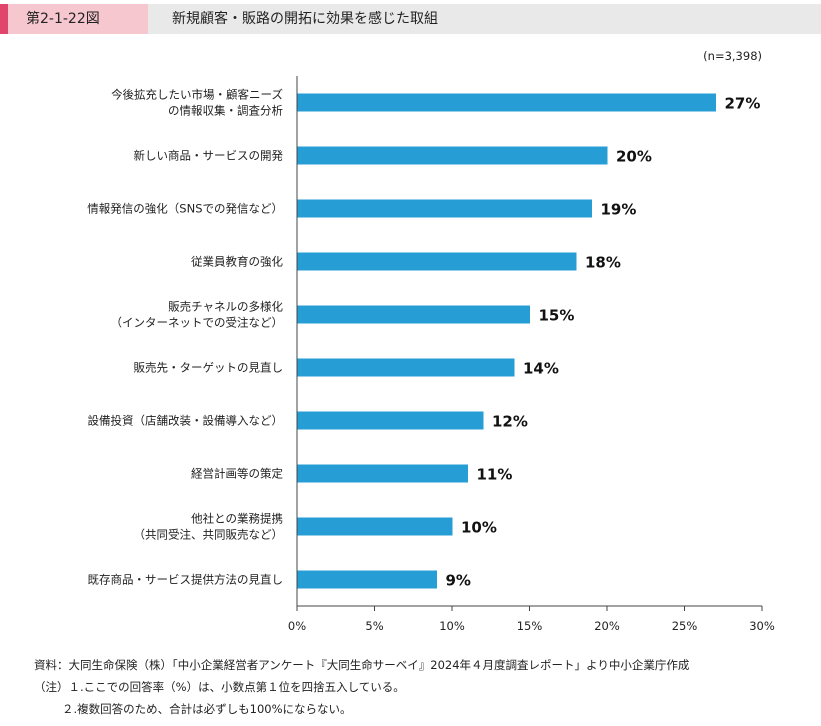  What do you see at coordinates (619, 210) in the screenshot?
I see `bar-value-label: 19%` at bounding box center [619, 210].